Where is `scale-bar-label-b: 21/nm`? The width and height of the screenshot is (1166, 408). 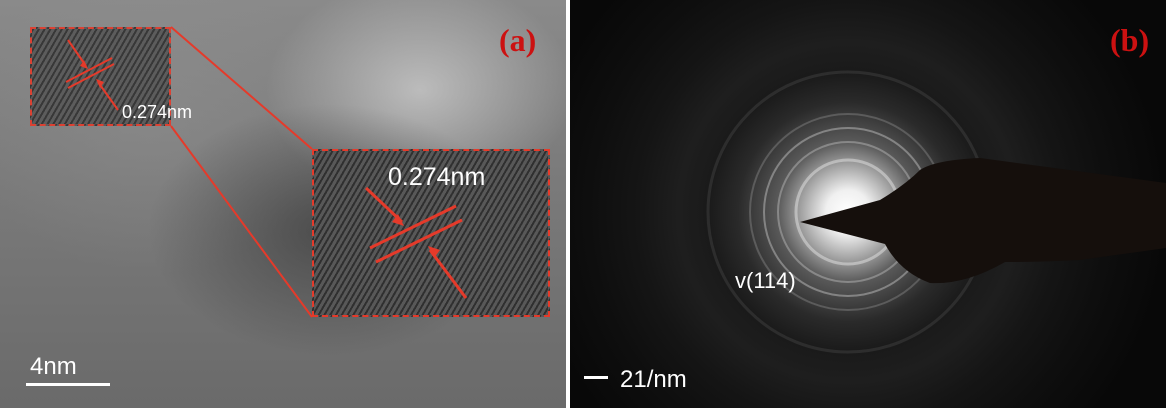
scale-bar-label-b: 21/nm is located at coordinates (653, 379).